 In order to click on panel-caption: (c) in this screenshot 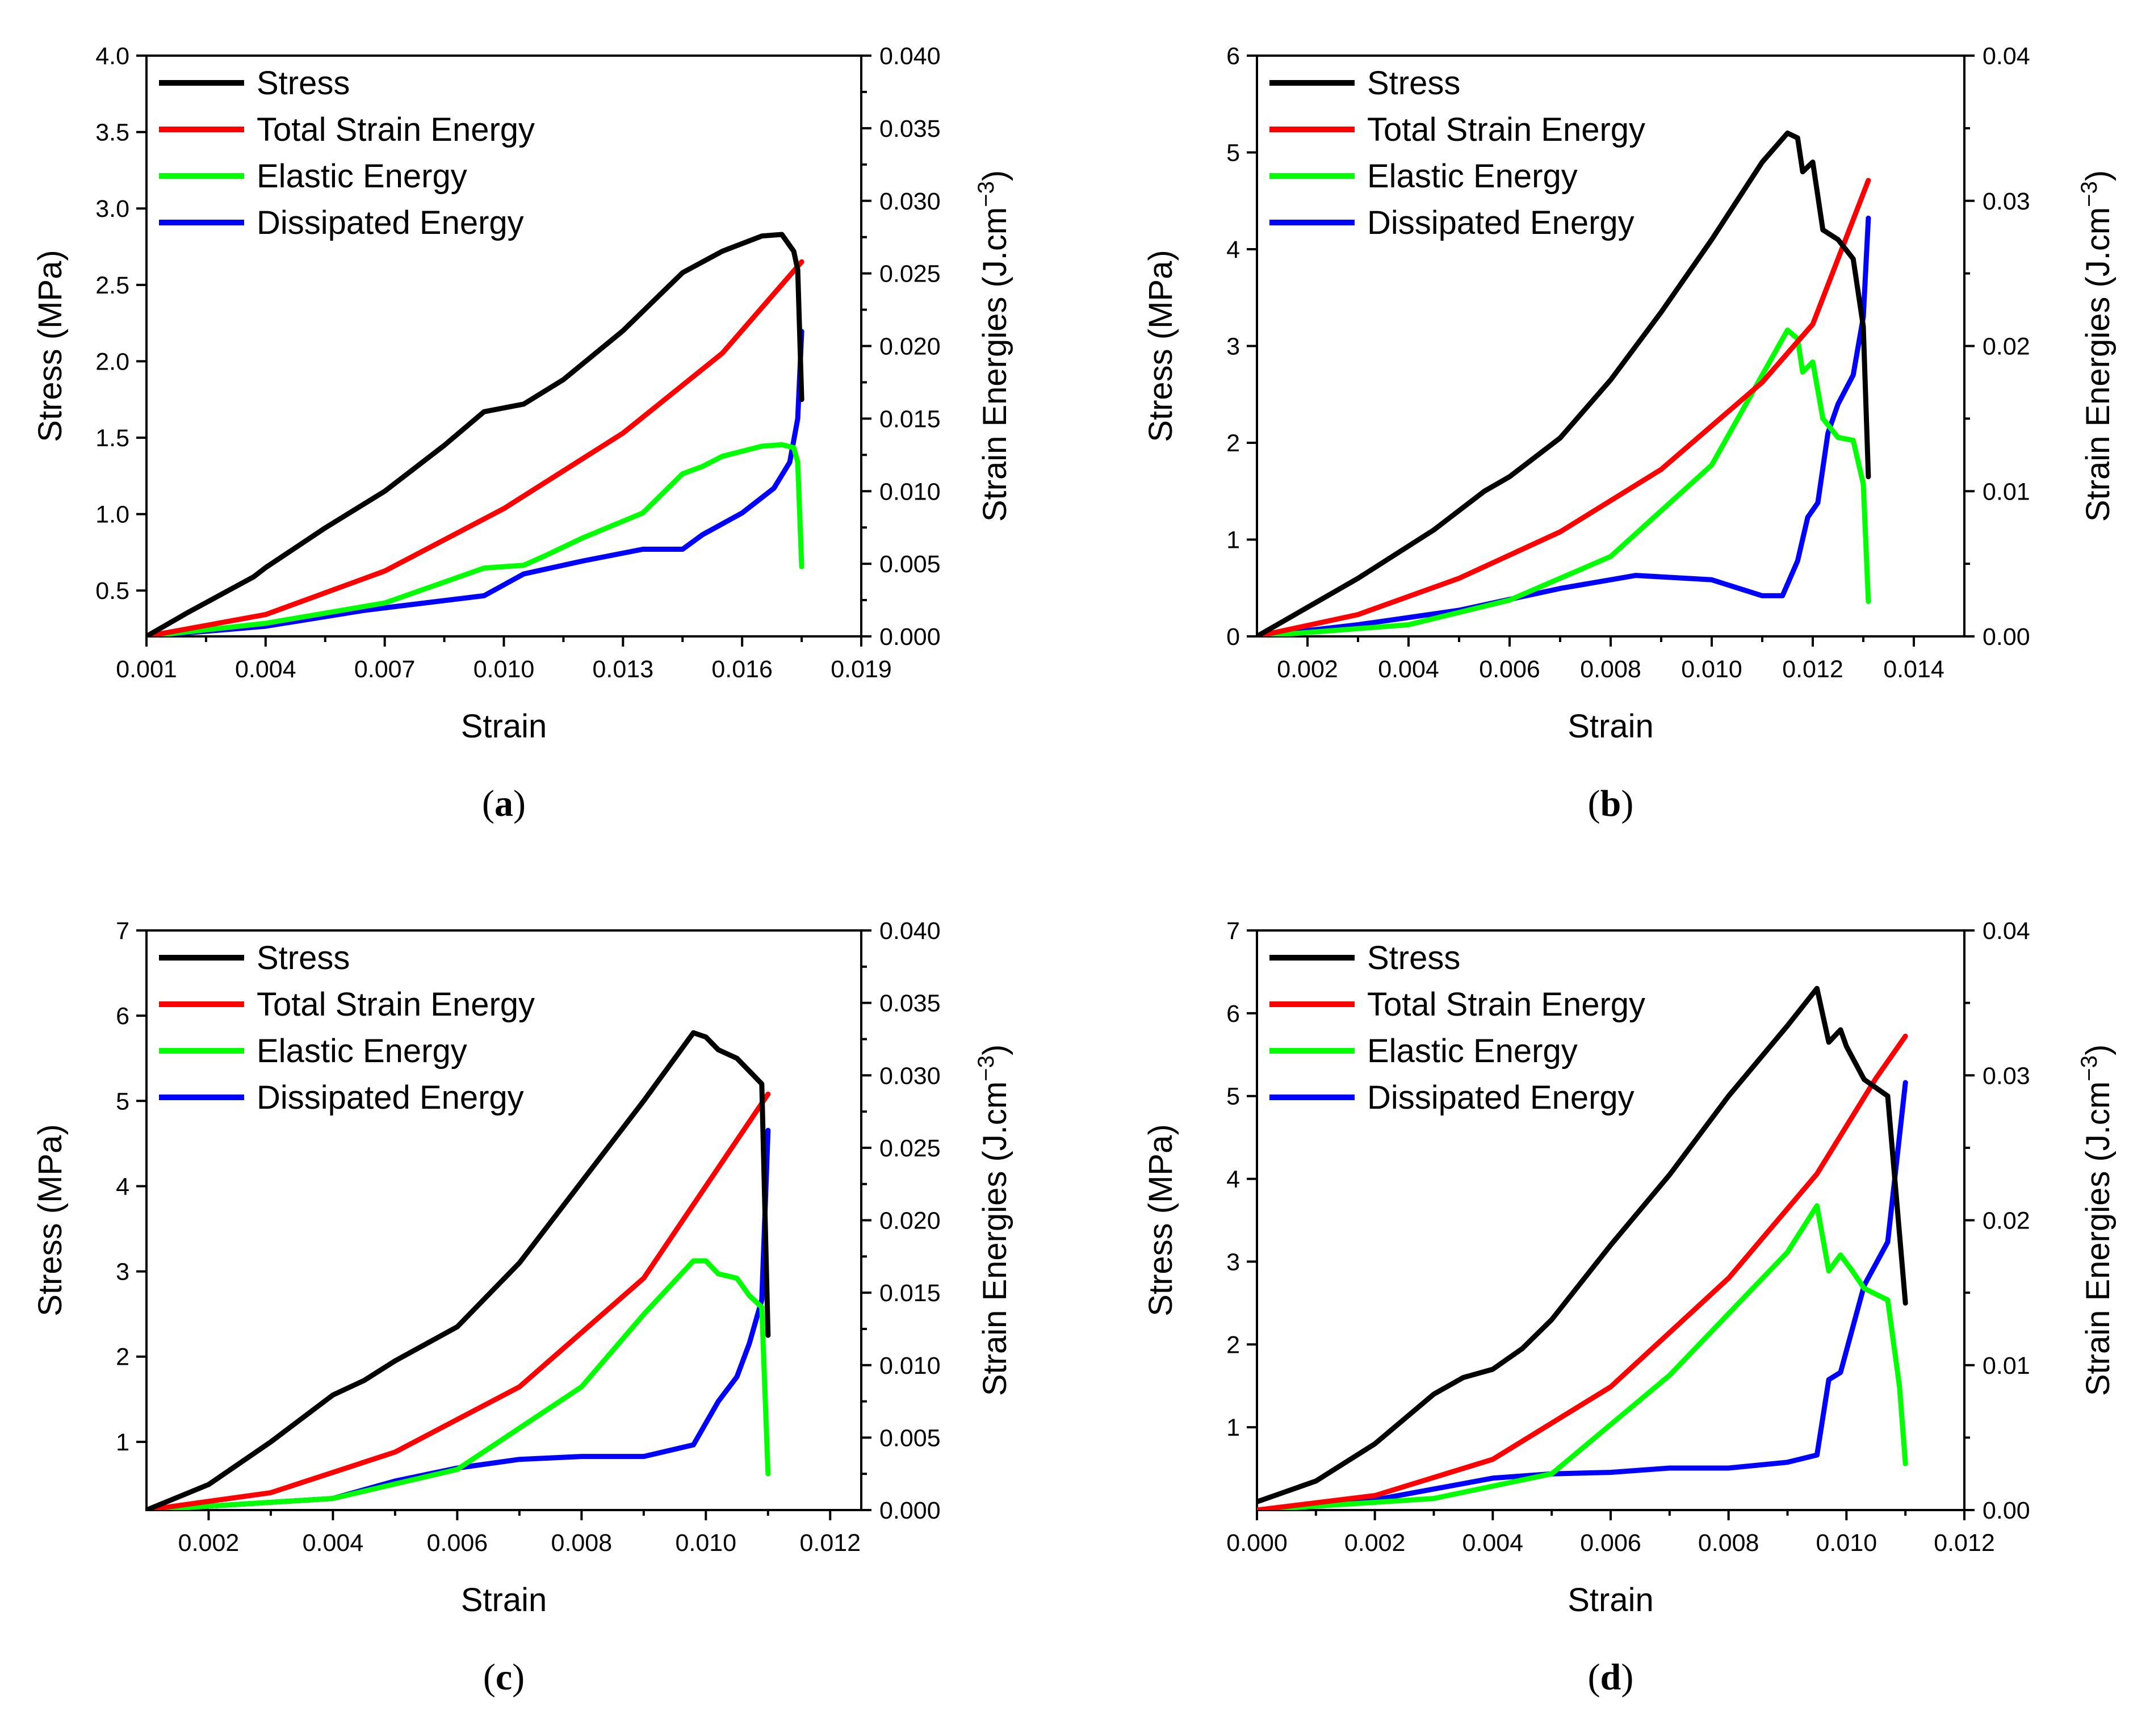, I will do `click(504, 1677)`.